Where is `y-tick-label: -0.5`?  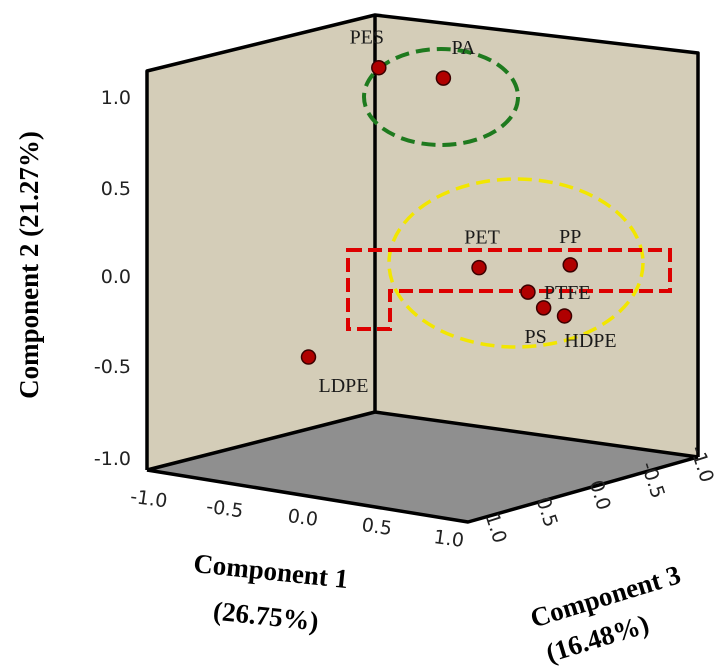 y-tick-label: -0.5 is located at coordinates (112, 367).